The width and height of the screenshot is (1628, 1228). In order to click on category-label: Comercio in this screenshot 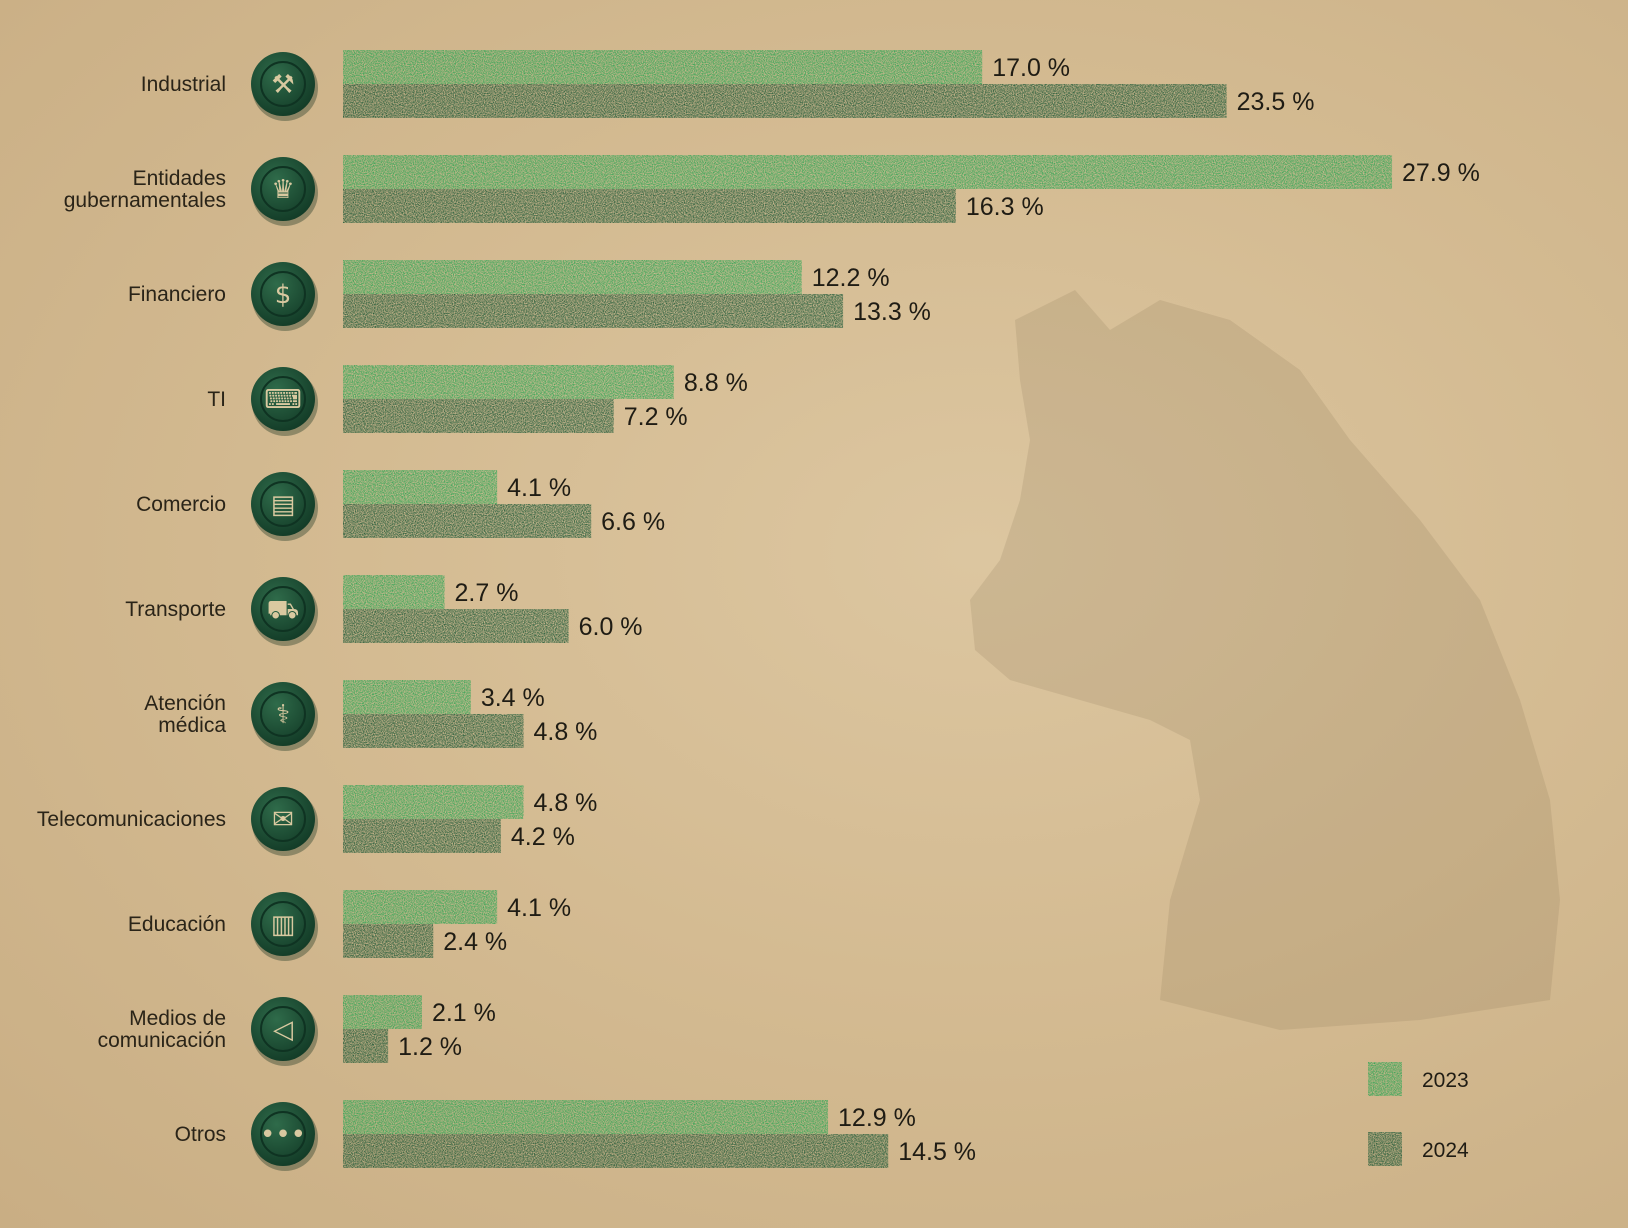, I will do `click(181, 504)`.